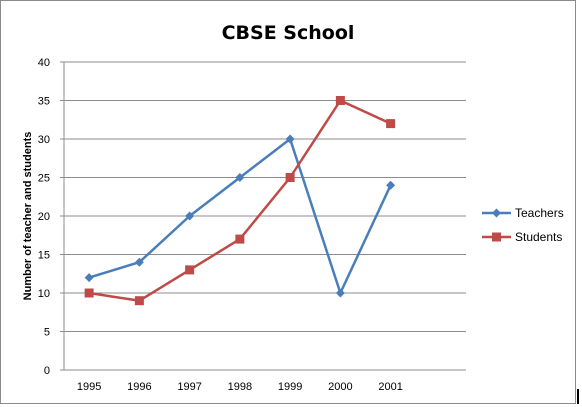 The width and height of the screenshot is (582, 407). I want to click on legend-item-teachers: Teachers, so click(523, 213).